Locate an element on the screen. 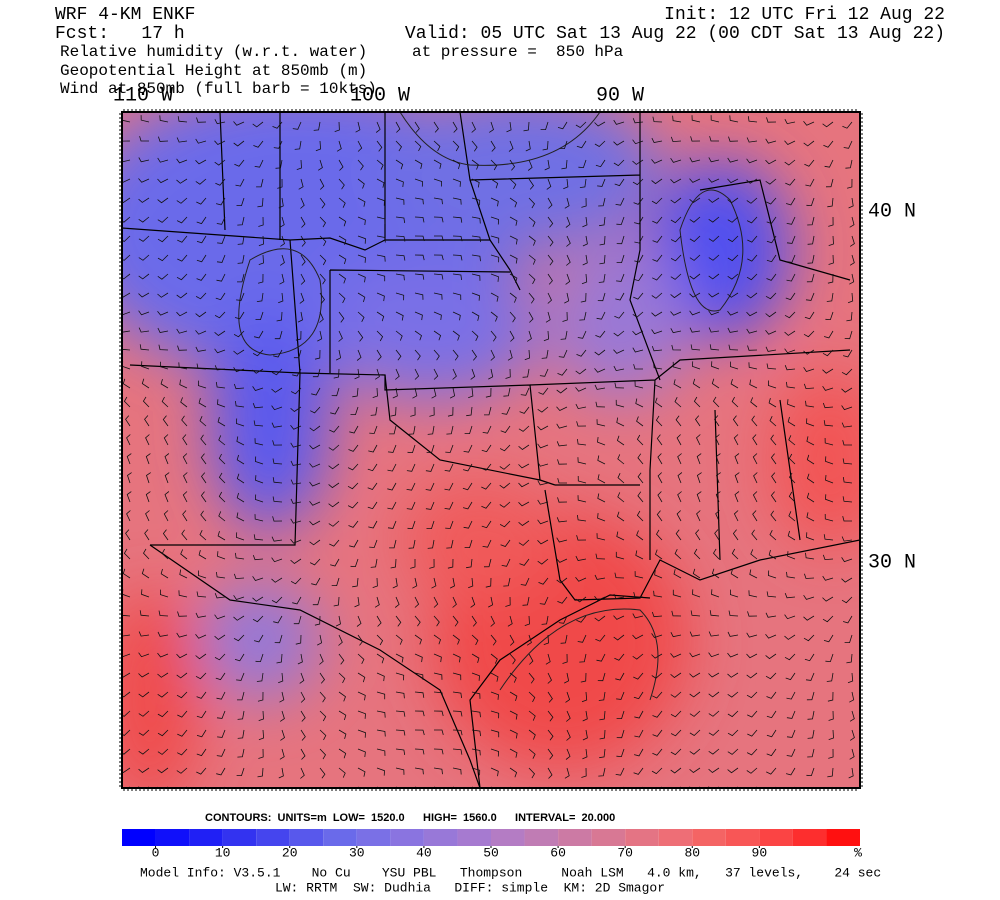 Image resolution: width=1000 pixels, height=900 pixels. colorbar-label: 20 is located at coordinates (290, 852).